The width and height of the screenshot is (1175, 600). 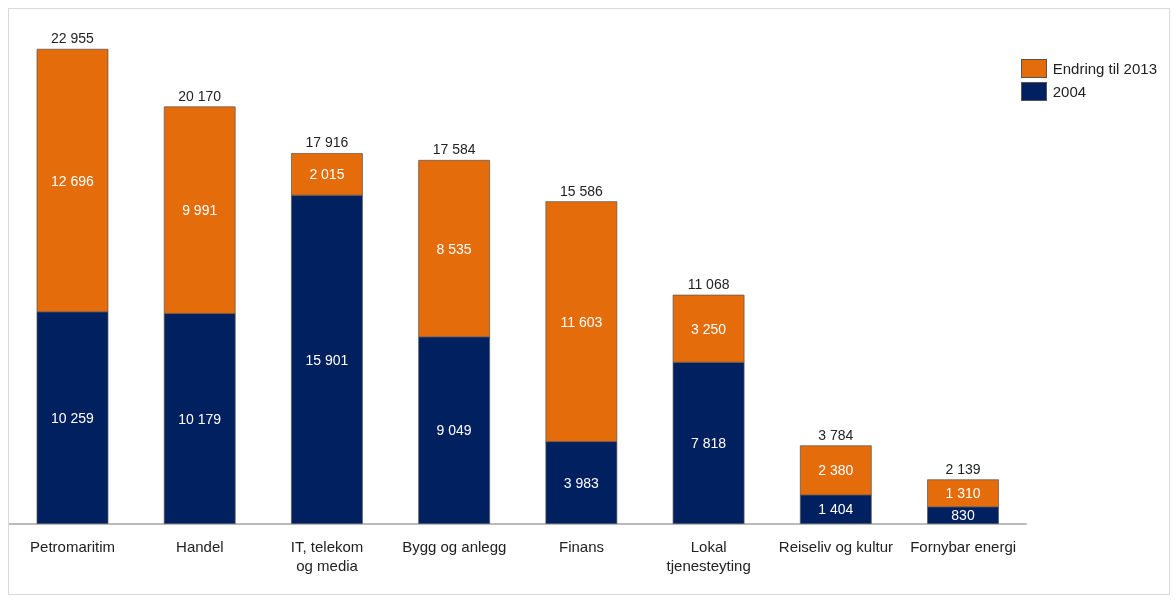 What do you see at coordinates (581, 190) in the screenshot?
I see `total-label: 15 586` at bounding box center [581, 190].